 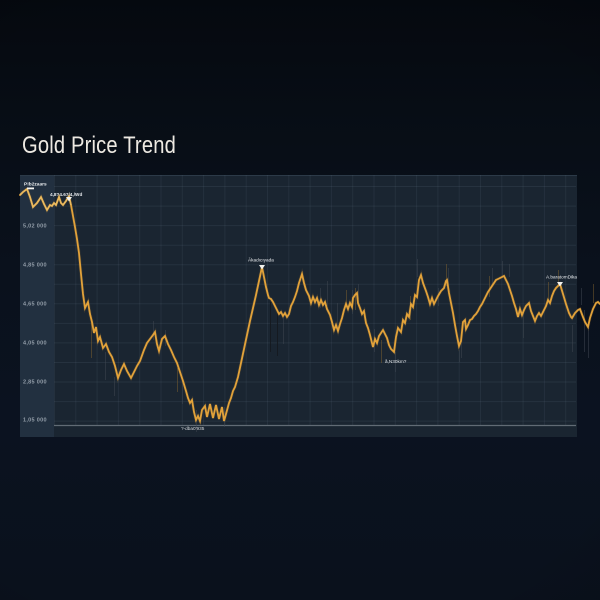 What do you see at coordinates (66, 194) in the screenshot?
I see `svg-text: 4,8?4.67/4,/Wd` at bounding box center [66, 194].